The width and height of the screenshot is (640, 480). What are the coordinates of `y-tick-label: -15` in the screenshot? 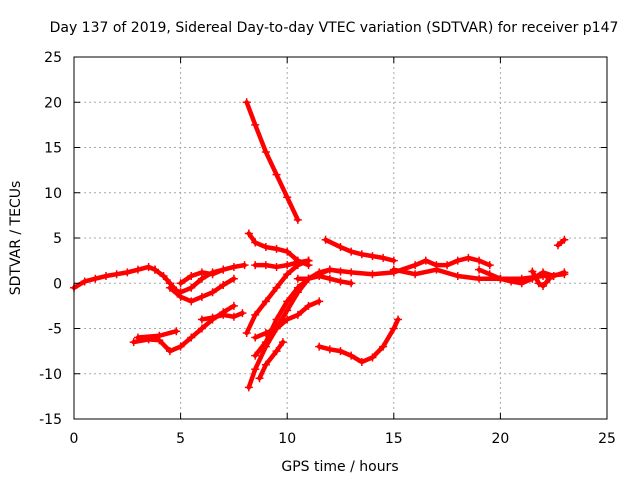 It's located at (50, 420).